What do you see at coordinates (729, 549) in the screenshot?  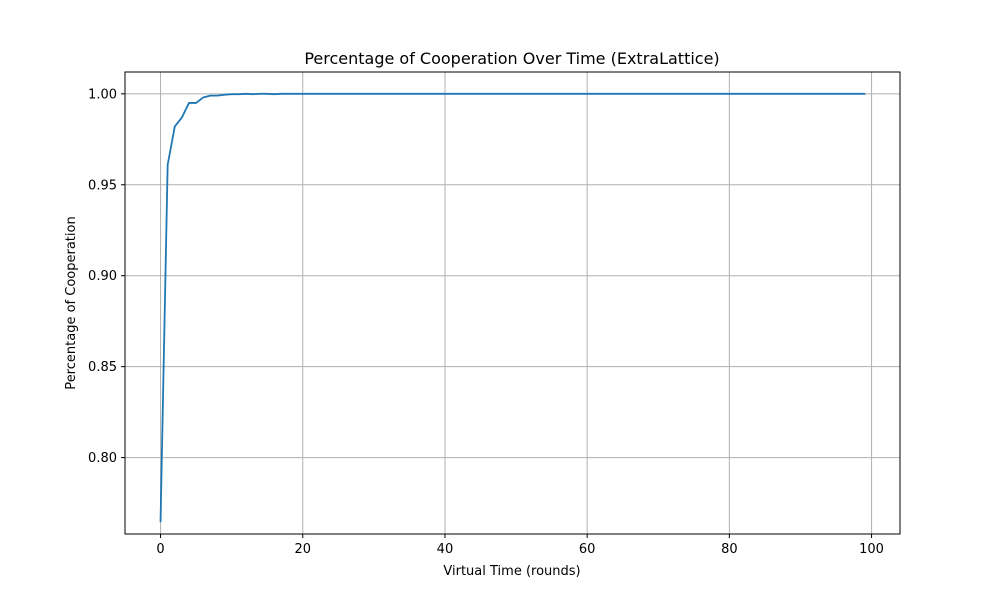 I see `x-tick-label: 80` at bounding box center [729, 549].